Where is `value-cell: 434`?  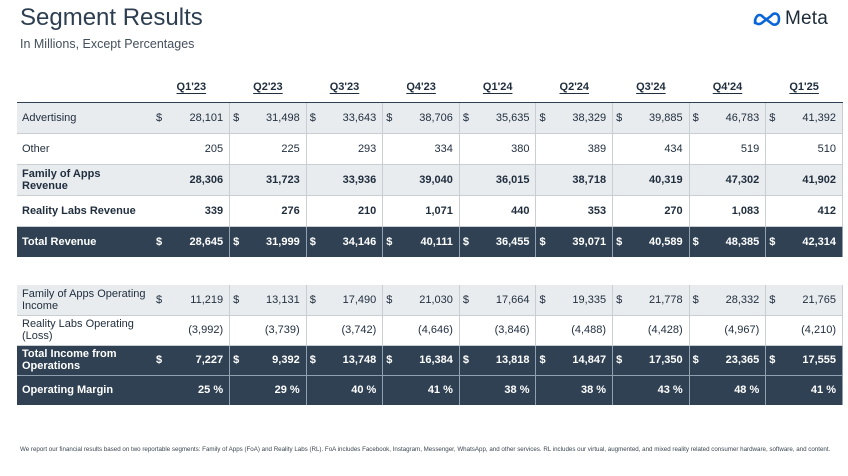 value-cell: 434 is located at coordinates (651, 149).